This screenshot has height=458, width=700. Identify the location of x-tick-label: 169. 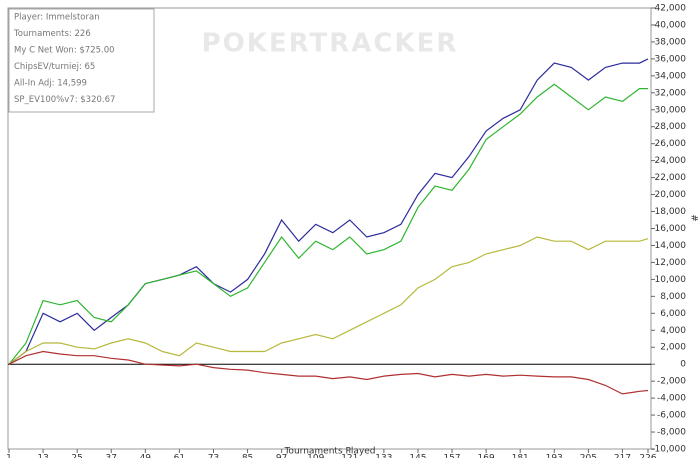
(486, 456).